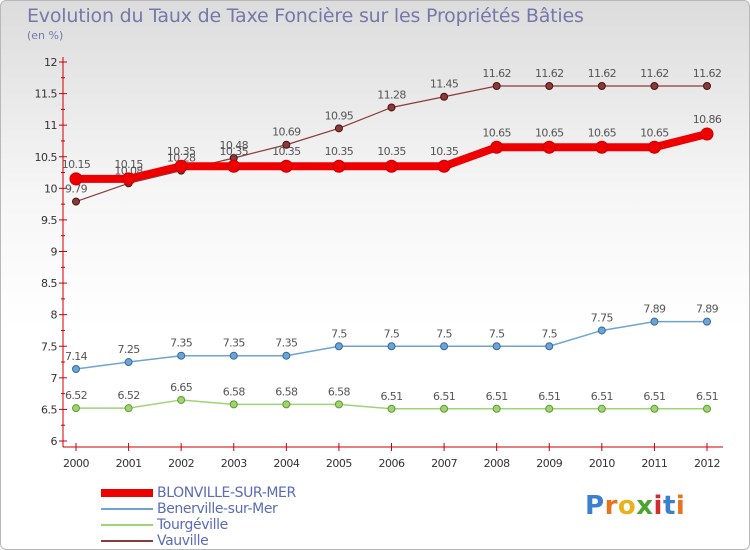  I want to click on logo-letter: P, so click(595, 506).